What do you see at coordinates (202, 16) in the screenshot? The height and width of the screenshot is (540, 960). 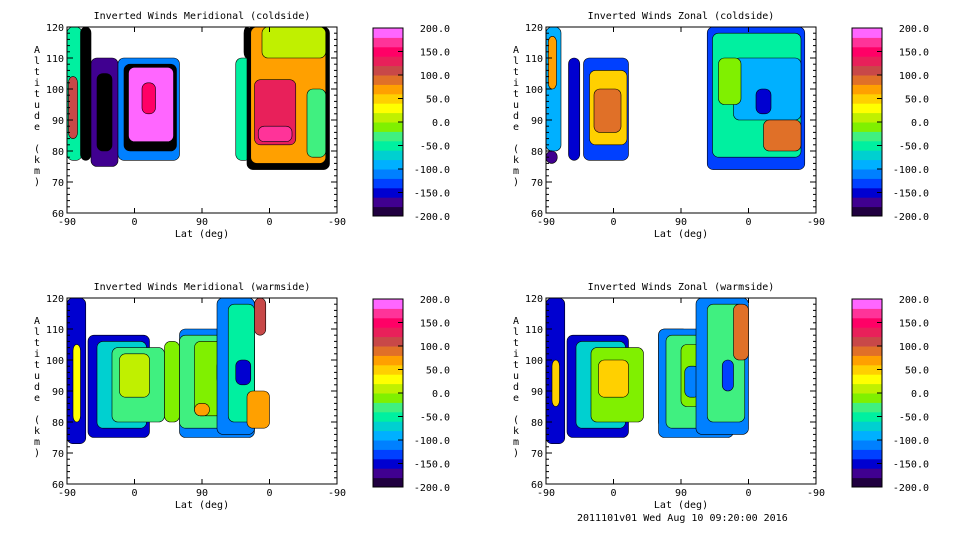 I see `chart-title: Inverted Winds Meridional (coldside)` at bounding box center [202, 16].